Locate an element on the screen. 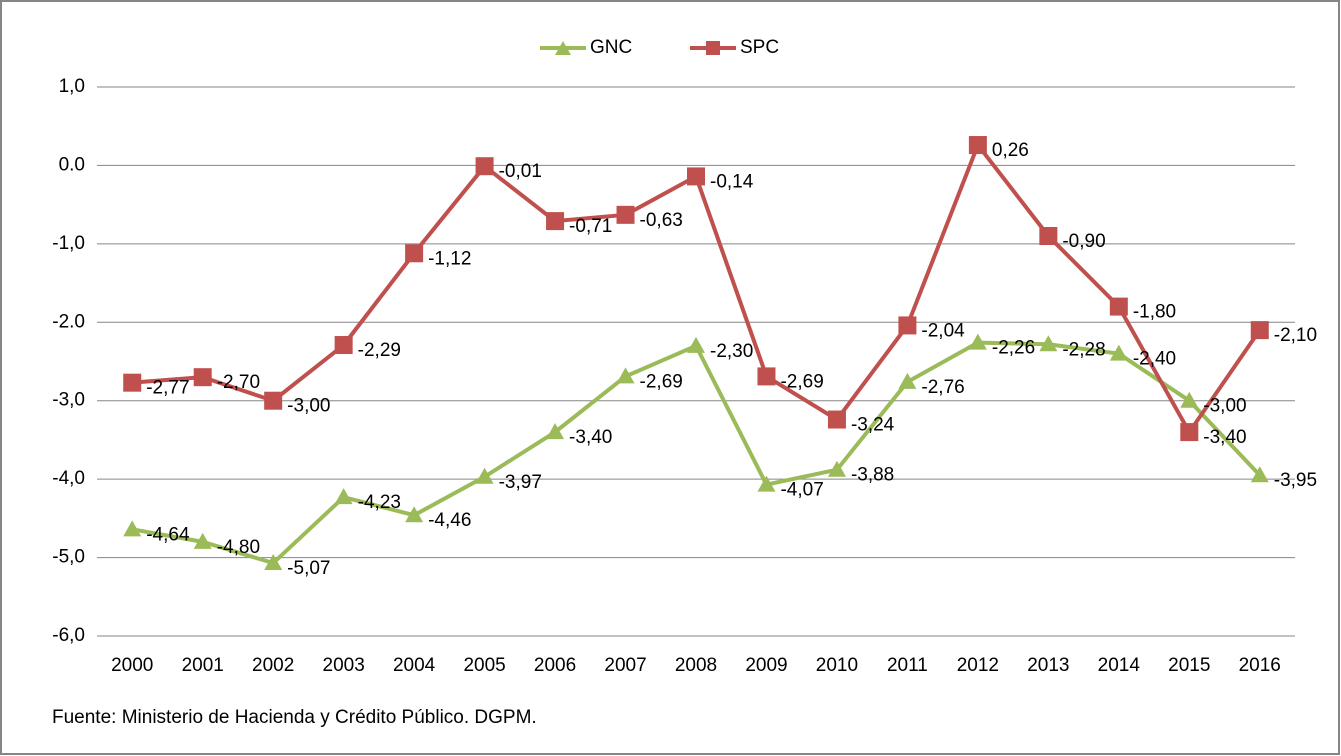  data-label: 0,26 is located at coordinates (1010, 150).